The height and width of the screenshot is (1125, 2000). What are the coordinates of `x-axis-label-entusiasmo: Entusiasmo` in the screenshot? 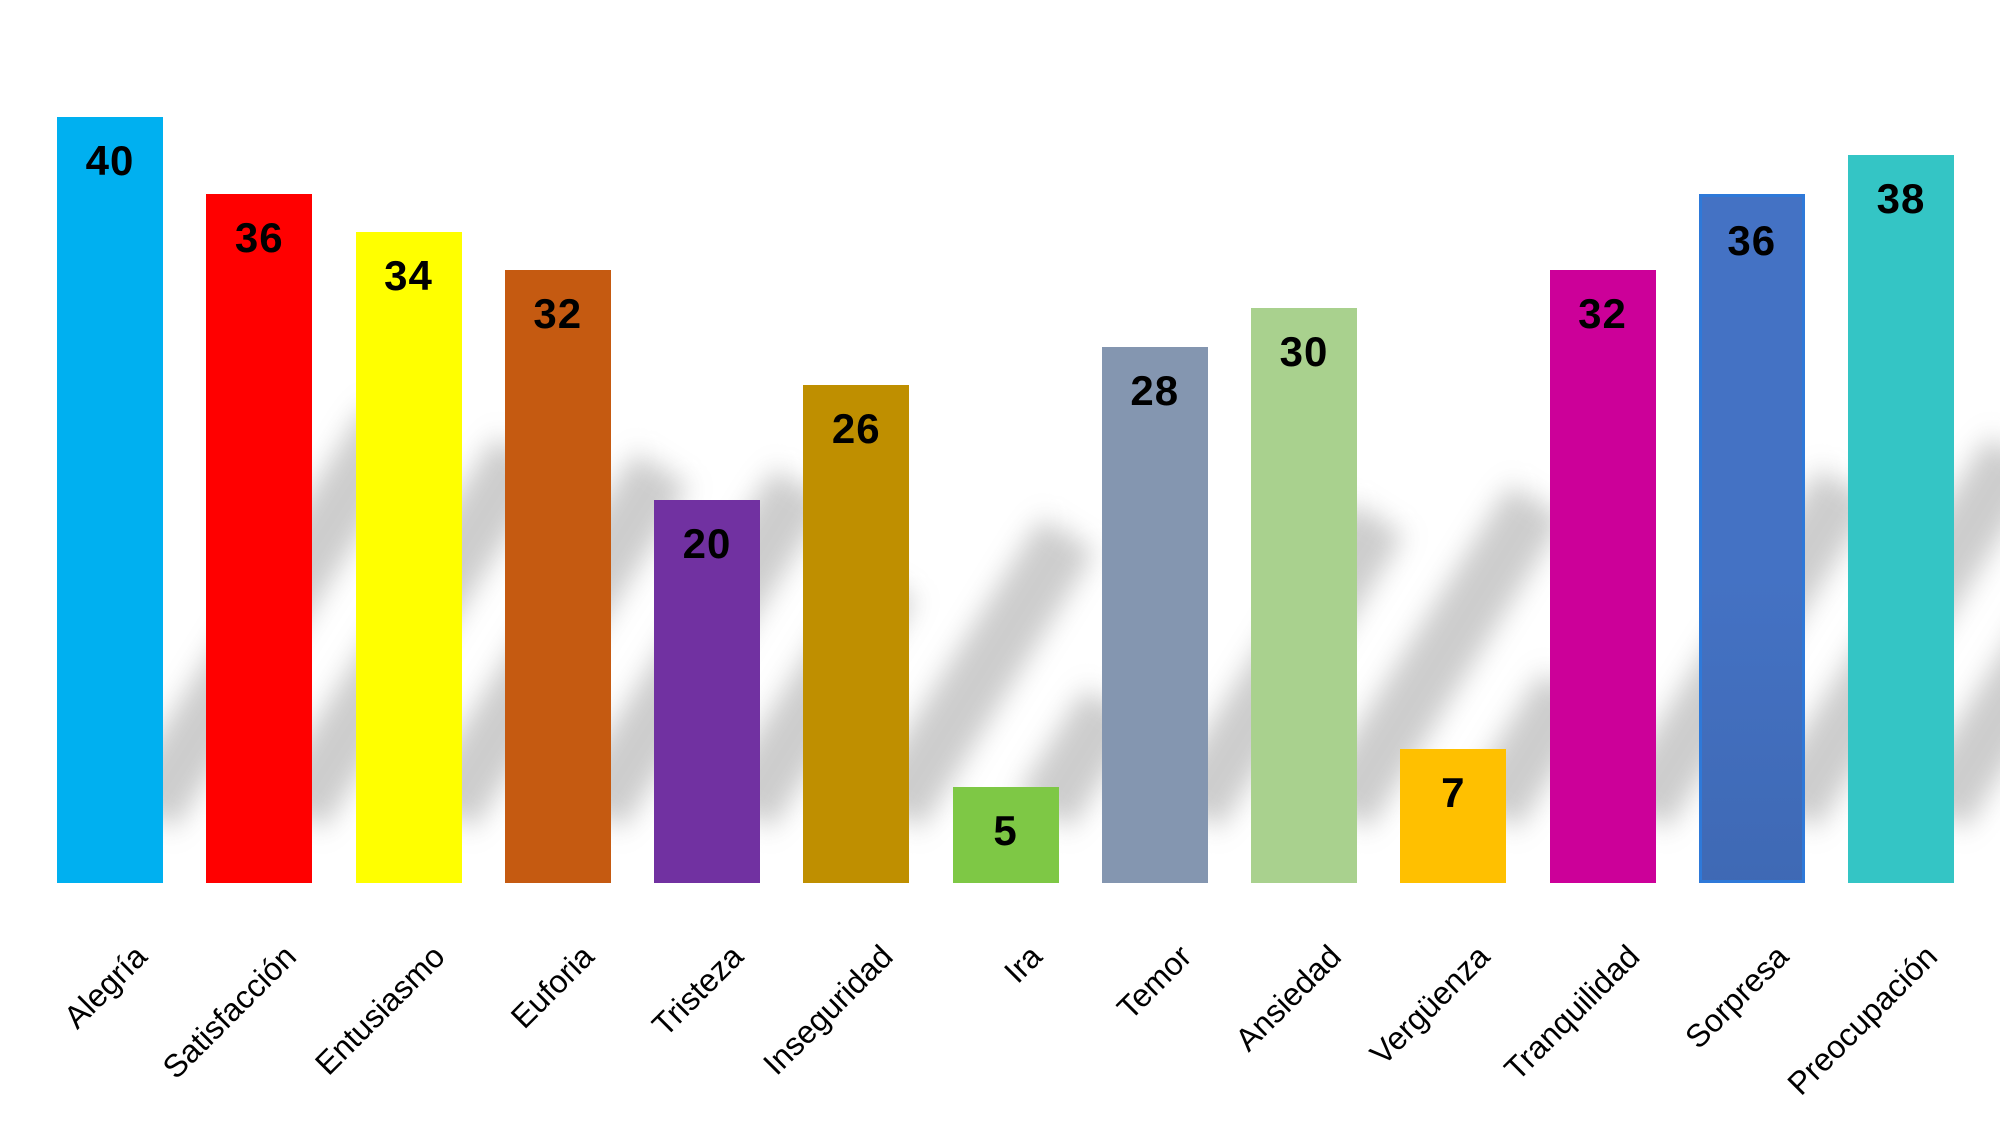 It's located at (380, 1010).